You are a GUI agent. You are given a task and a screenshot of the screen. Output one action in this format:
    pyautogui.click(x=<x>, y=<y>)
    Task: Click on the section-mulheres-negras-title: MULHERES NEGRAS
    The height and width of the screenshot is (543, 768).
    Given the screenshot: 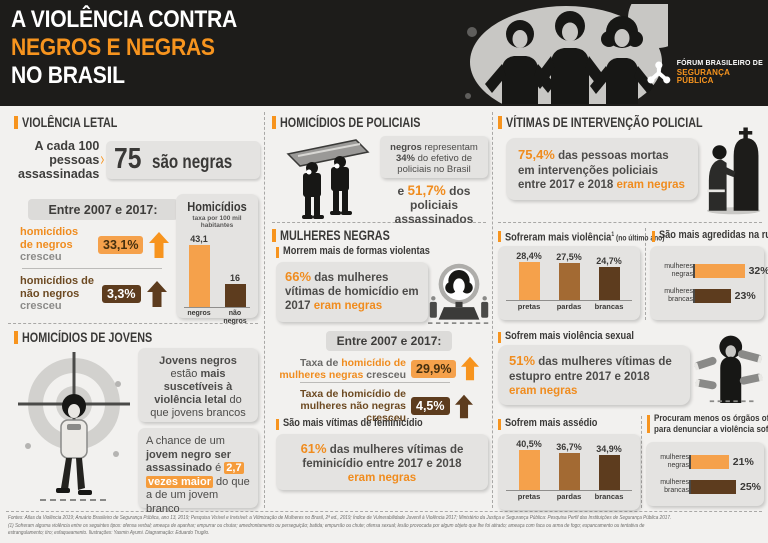 What is the action you would take?
    pyautogui.click(x=344, y=235)
    